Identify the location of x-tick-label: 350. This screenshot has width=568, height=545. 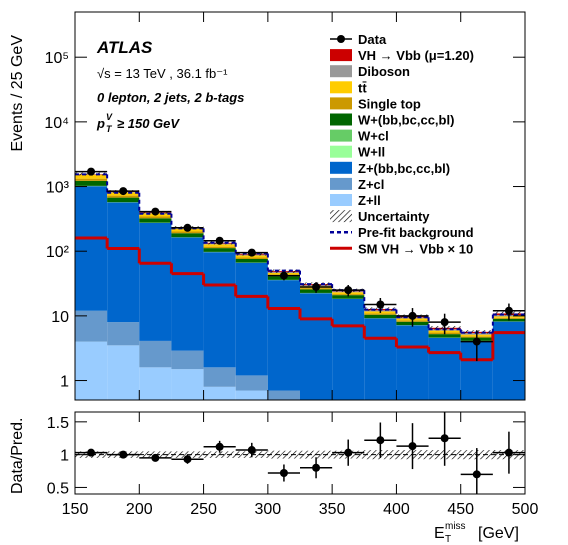
(332, 509).